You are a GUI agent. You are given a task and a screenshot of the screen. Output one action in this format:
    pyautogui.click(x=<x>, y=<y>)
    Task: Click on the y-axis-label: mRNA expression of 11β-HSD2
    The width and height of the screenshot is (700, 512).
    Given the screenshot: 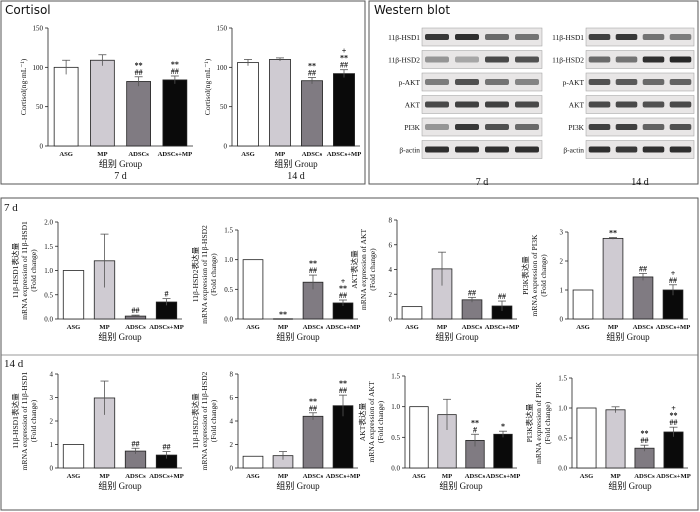 What is the action you would take?
    pyautogui.click(x=204, y=274)
    